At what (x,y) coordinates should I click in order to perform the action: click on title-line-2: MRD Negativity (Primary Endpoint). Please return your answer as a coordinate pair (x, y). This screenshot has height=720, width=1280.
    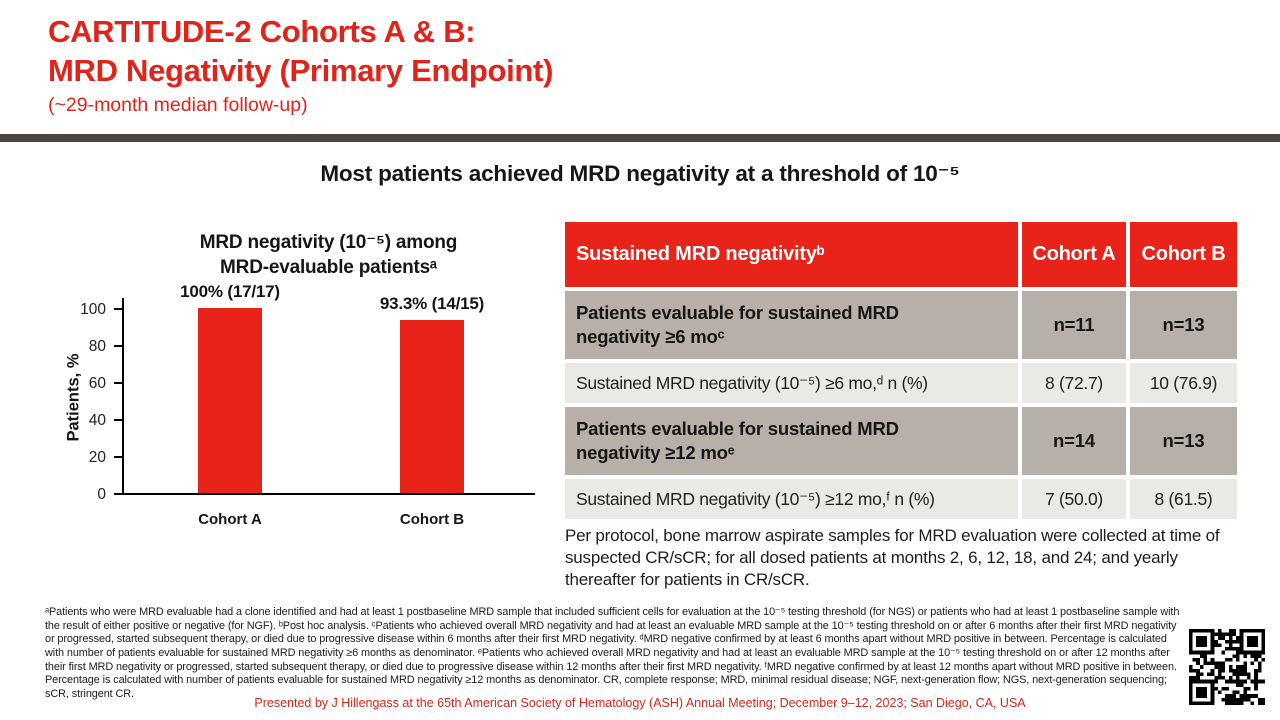
    Looking at the image, I should click on (301, 70).